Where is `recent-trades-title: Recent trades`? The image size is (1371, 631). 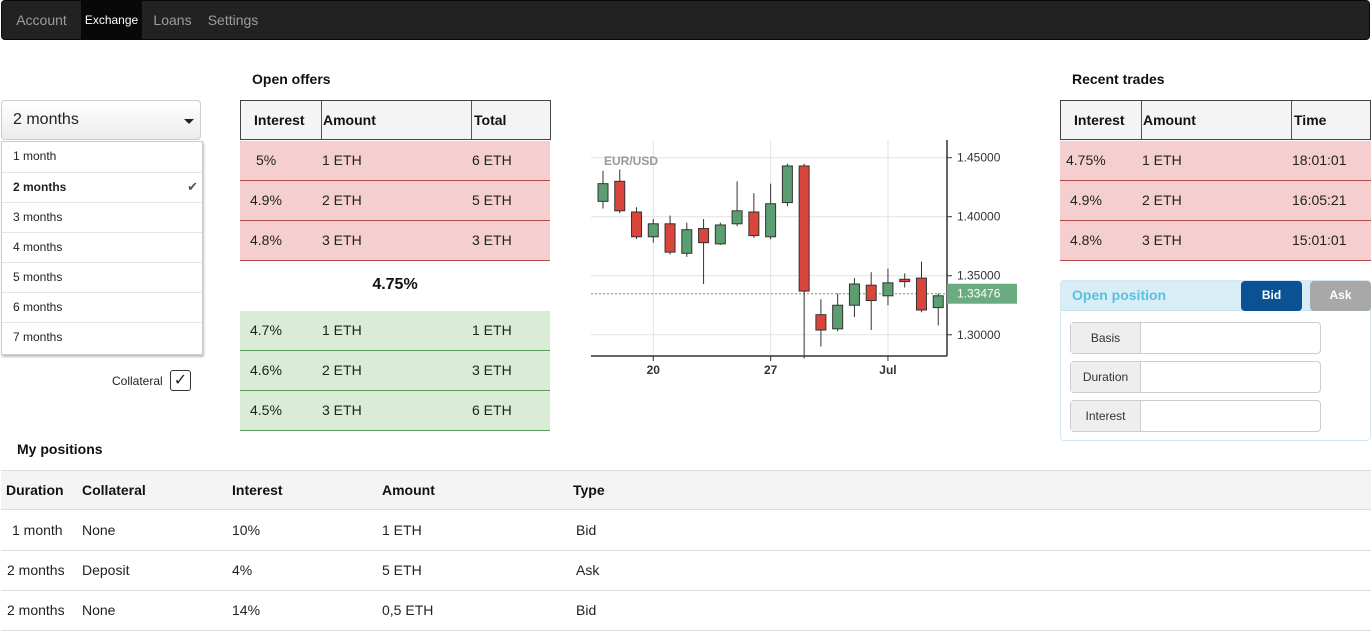
recent-trades-title: Recent trades is located at coordinates (1118, 79).